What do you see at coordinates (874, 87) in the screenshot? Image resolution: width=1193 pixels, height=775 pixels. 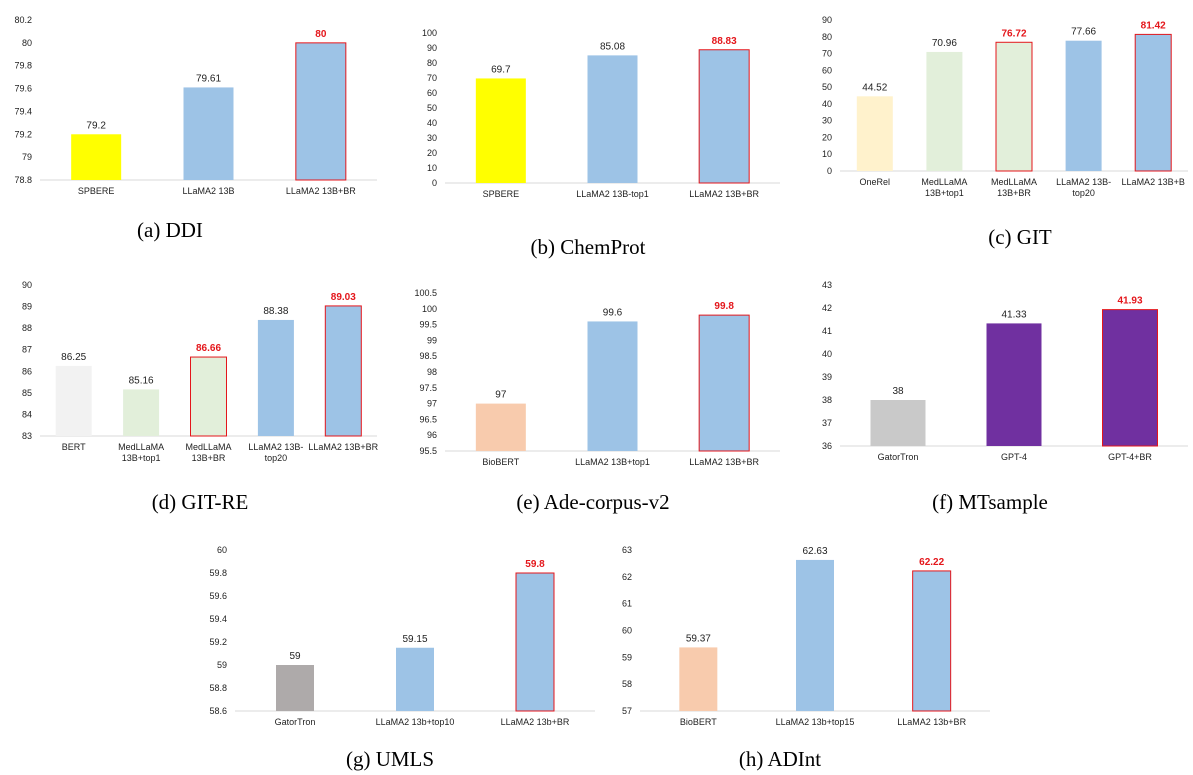 I see `data-label: 44.52` at bounding box center [874, 87].